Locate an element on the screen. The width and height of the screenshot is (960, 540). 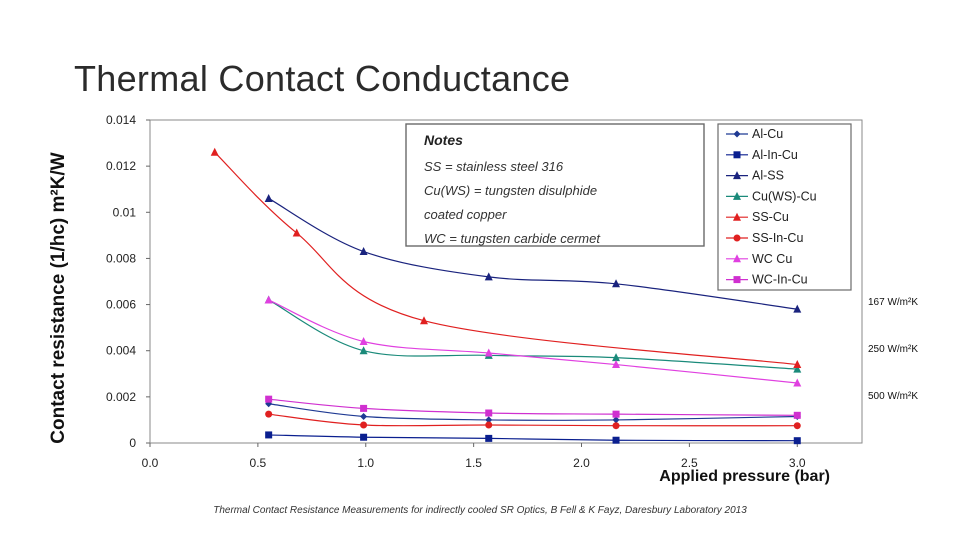
x-axis-title: Applied pressure (bar) is located at coordinates (744, 476).